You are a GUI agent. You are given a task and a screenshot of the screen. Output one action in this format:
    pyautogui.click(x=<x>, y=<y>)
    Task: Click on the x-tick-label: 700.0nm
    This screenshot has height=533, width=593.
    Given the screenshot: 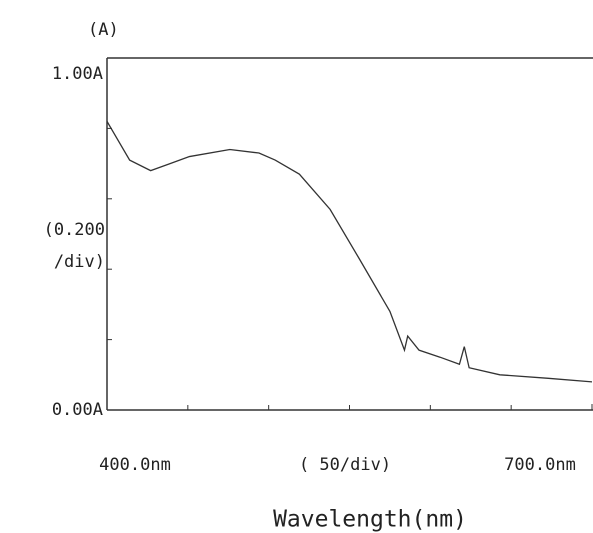 What is the action you would take?
    pyautogui.click(x=540, y=465)
    